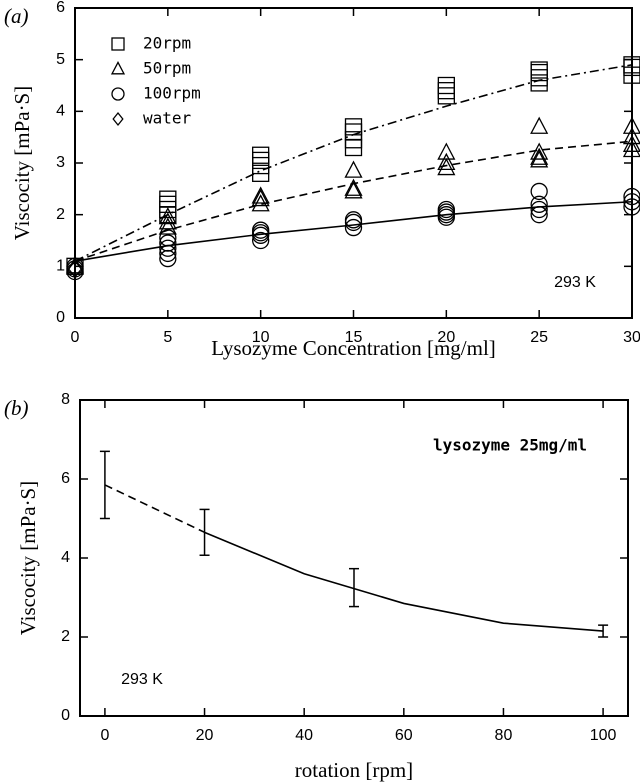 The image size is (640, 784). I want to click on x-tick-label: 40, so click(304, 735).